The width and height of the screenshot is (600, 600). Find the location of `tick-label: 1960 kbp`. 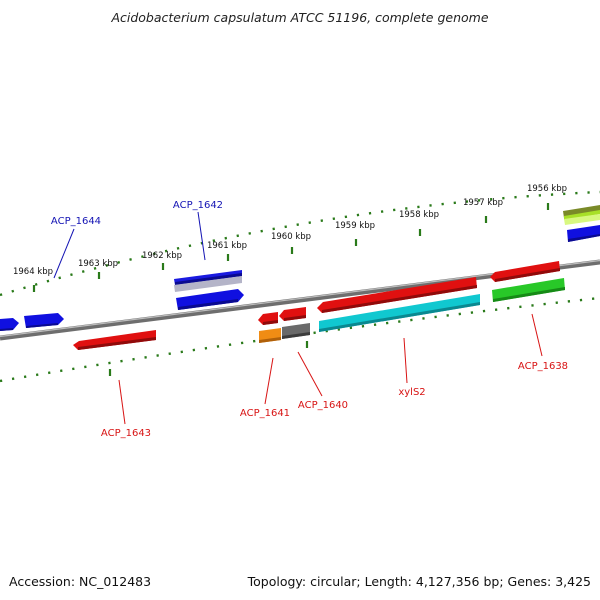

tick-label: 1960 kbp is located at coordinates (291, 237).